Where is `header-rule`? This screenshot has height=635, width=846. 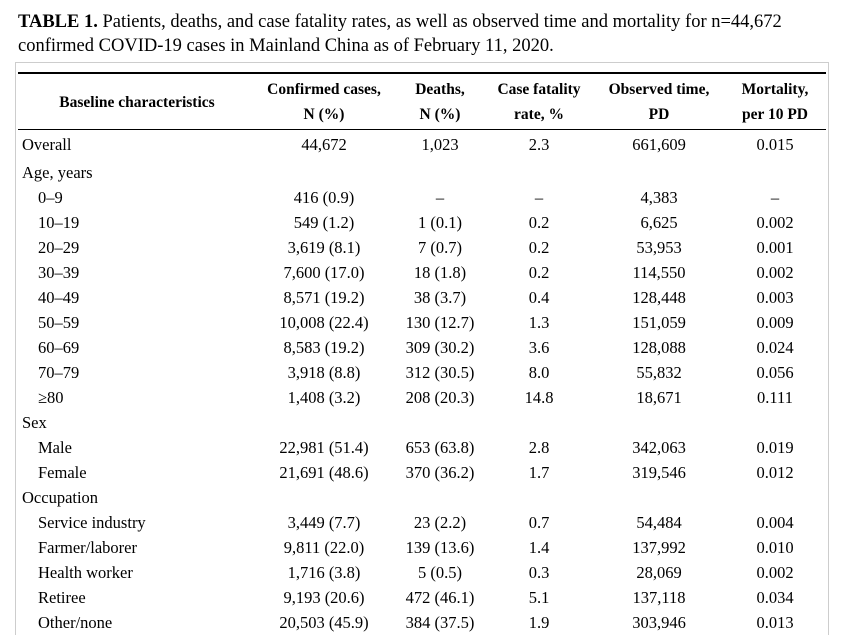 header-rule is located at coordinates (422, 129).